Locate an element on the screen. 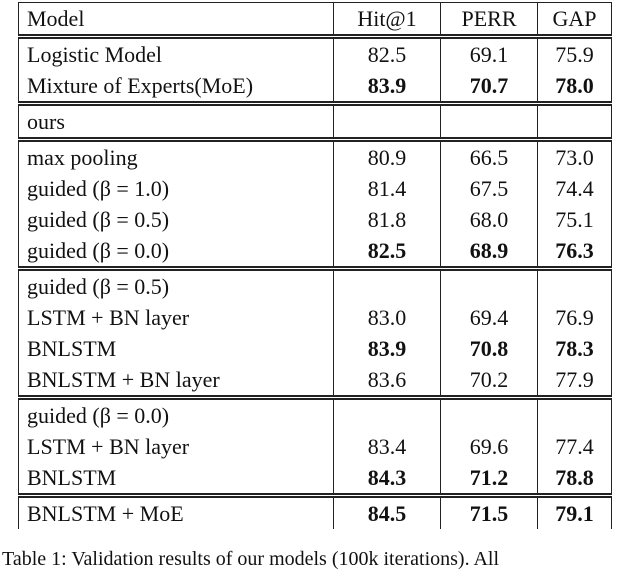 The height and width of the screenshot is (573, 640). value-cell: 81.4 is located at coordinates (387, 188).